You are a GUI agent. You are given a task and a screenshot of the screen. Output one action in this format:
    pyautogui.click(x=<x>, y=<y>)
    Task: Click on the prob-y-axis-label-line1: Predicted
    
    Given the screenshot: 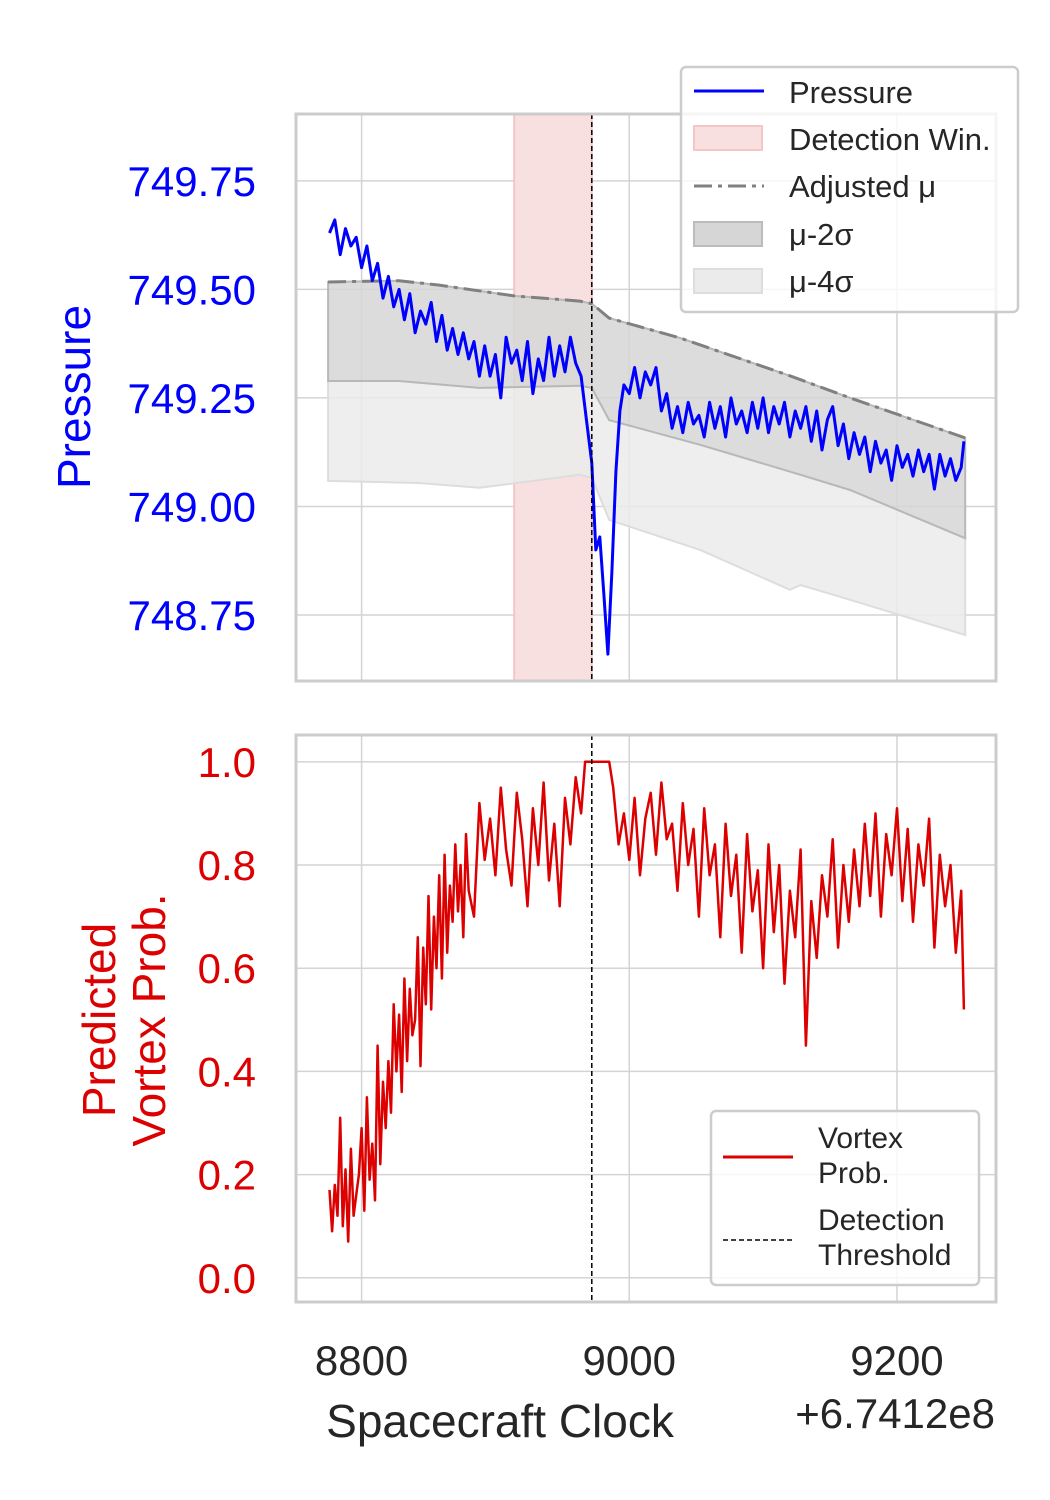 What is the action you would take?
    pyautogui.click(x=99, y=1020)
    